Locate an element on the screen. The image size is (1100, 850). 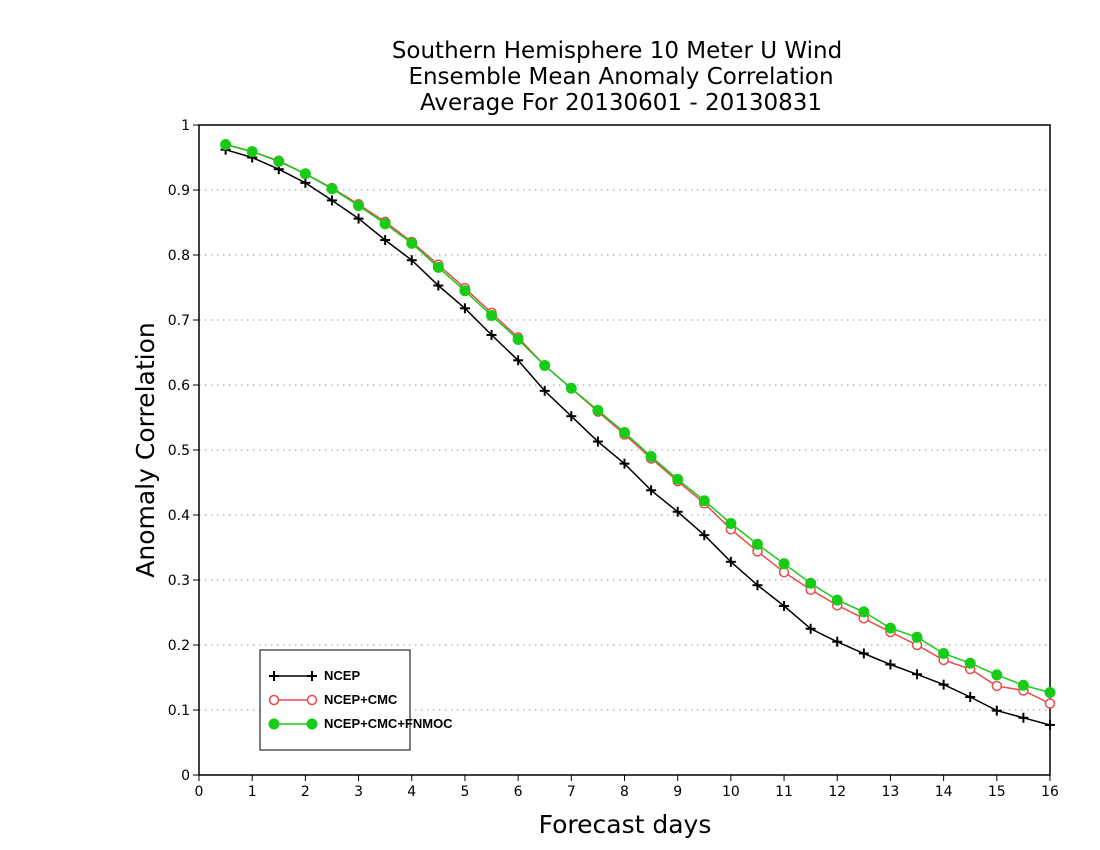
y-tick-label: 0.9 is located at coordinates (179, 191).